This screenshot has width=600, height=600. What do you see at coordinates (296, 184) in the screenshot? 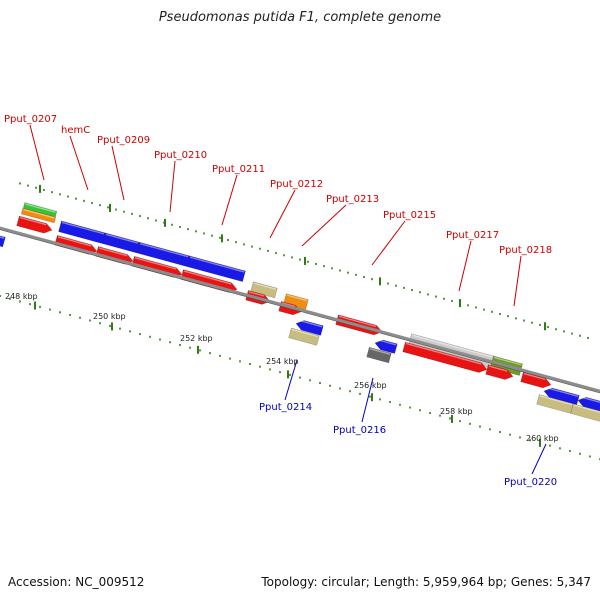
I see `gene-label: Pput_0212` at bounding box center [296, 184].